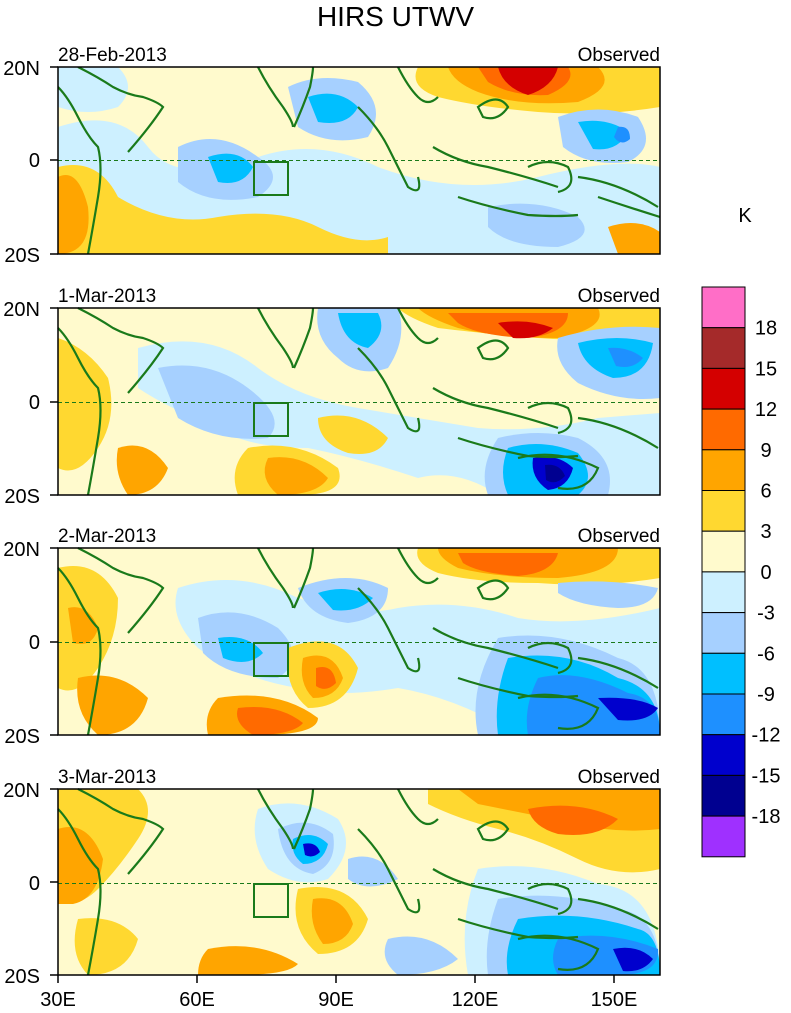  Describe the element at coordinates (614, 1000) in the screenshot. I see `lon-label-150e: 150E` at that location.